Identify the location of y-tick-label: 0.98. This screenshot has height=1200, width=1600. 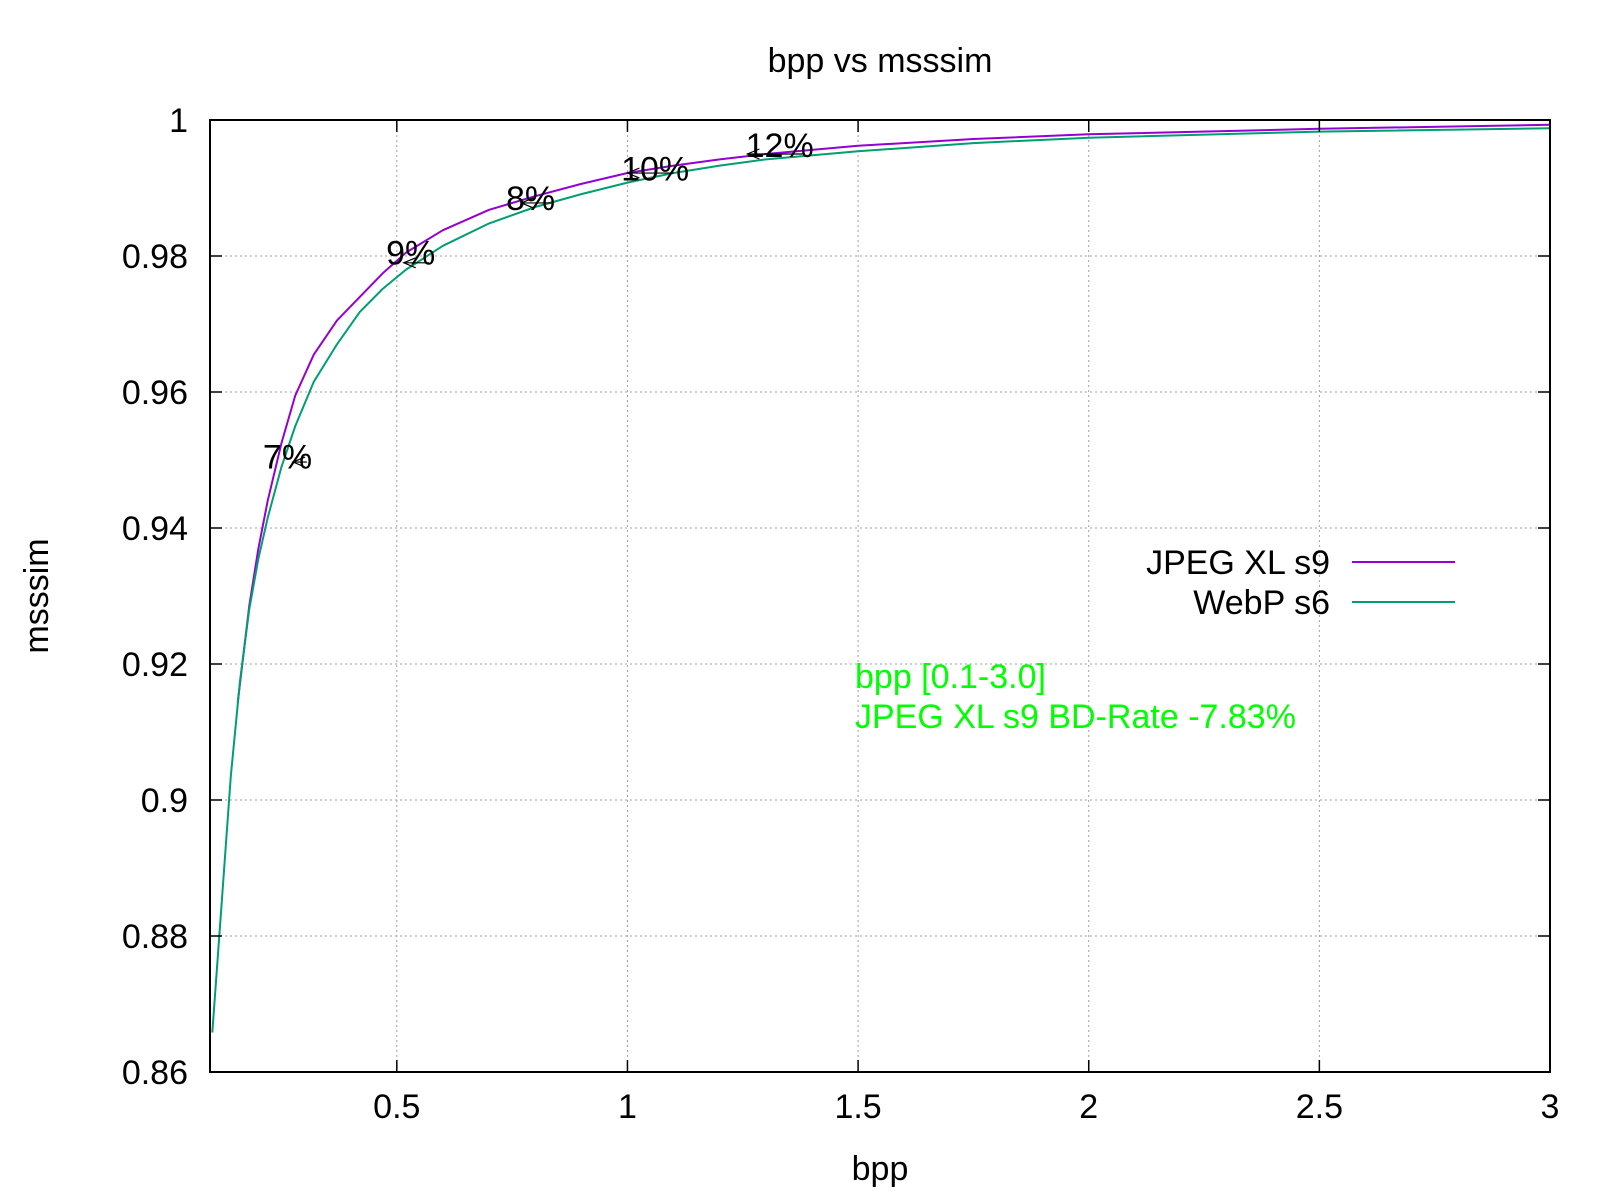
(155, 257).